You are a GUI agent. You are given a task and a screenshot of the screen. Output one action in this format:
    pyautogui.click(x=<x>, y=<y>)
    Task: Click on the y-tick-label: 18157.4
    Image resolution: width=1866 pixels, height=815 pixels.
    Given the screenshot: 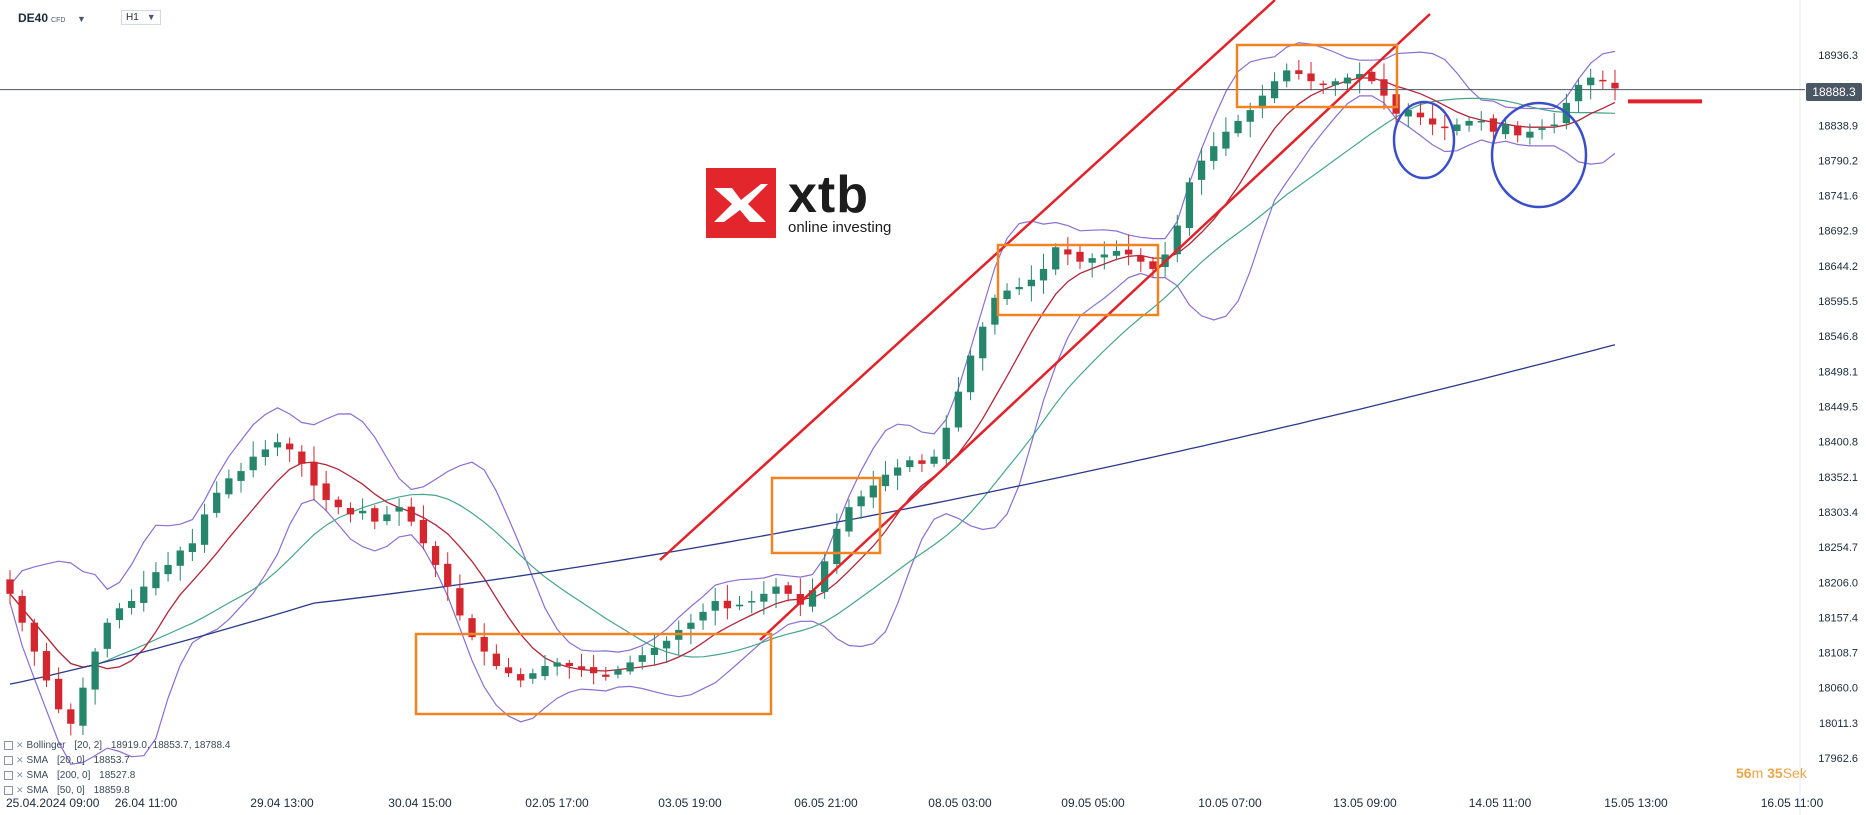 What is the action you would take?
    pyautogui.click(x=1838, y=618)
    